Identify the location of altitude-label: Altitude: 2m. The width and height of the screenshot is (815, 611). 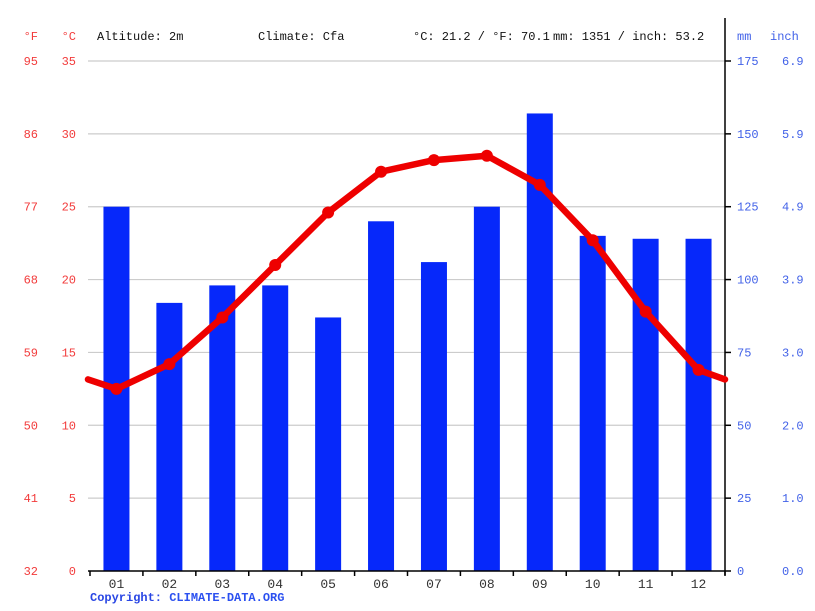
(140, 37).